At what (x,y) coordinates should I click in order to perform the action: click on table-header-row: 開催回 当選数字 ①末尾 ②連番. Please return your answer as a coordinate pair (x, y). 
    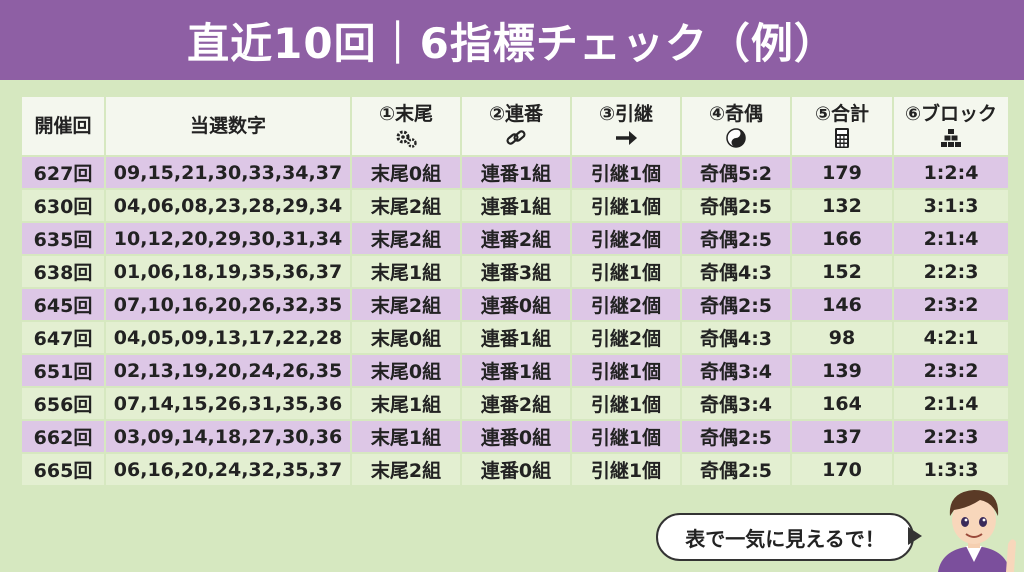
    Looking at the image, I should click on (515, 126).